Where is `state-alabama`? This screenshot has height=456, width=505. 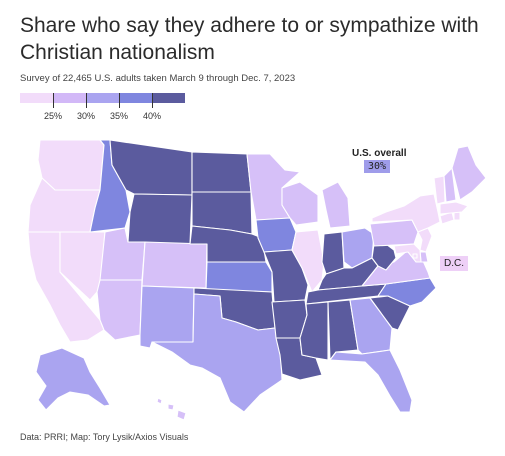 state-alabama is located at coordinates (343, 330).